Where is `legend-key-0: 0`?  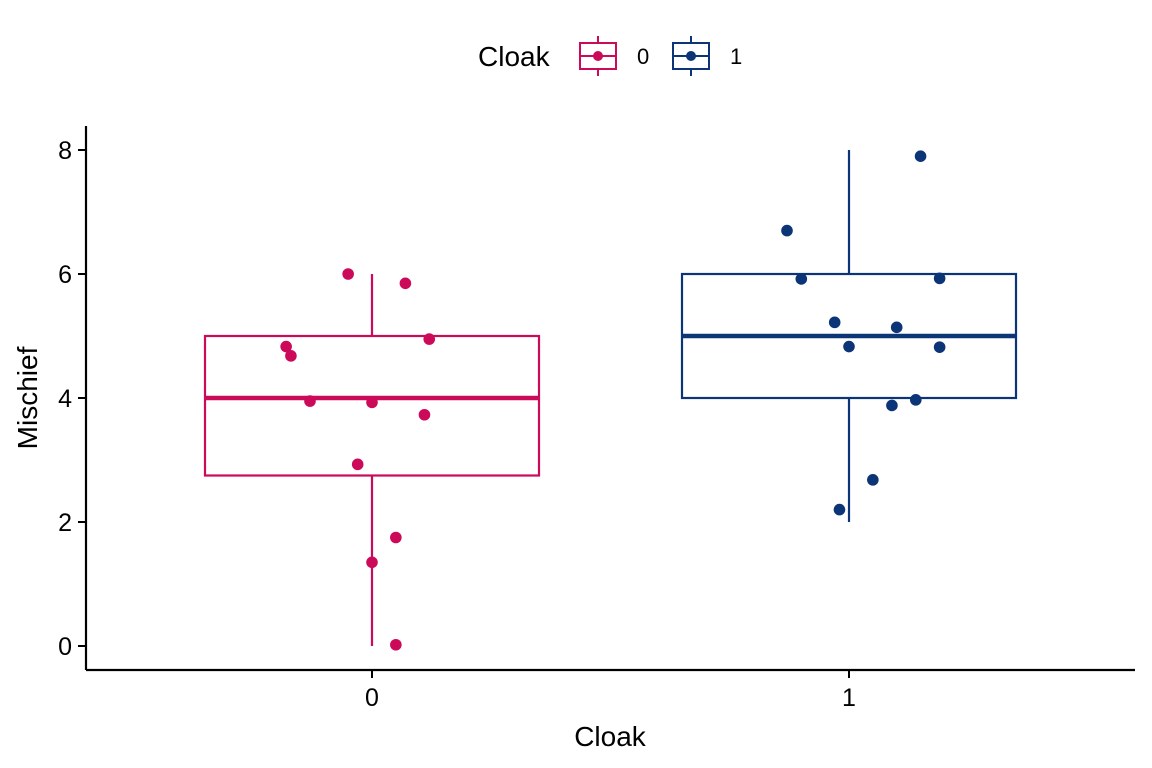
legend-key-0: 0 is located at coordinates (614, 56).